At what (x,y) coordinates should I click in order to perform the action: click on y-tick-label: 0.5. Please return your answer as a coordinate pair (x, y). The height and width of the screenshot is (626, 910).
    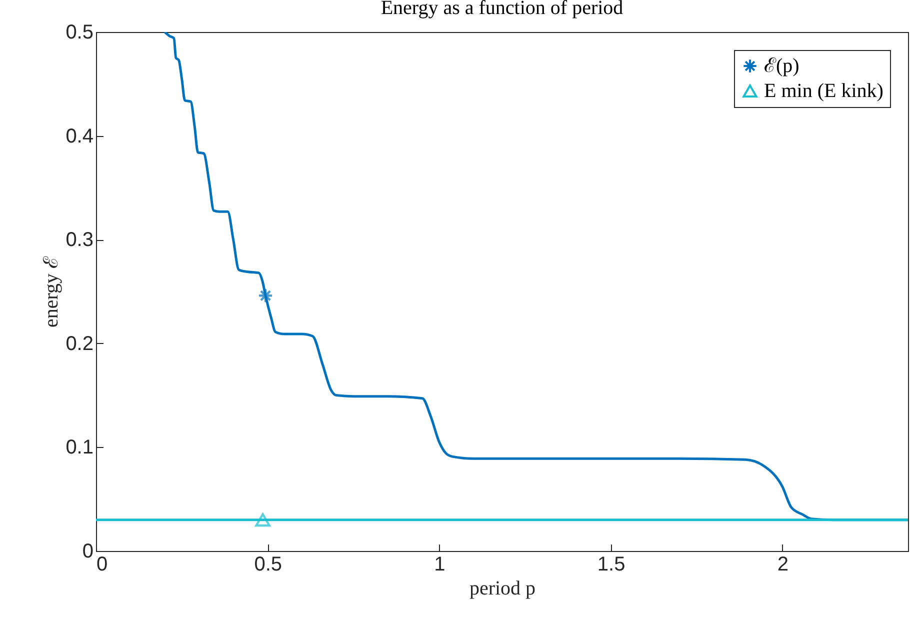
    Looking at the image, I should click on (80, 33).